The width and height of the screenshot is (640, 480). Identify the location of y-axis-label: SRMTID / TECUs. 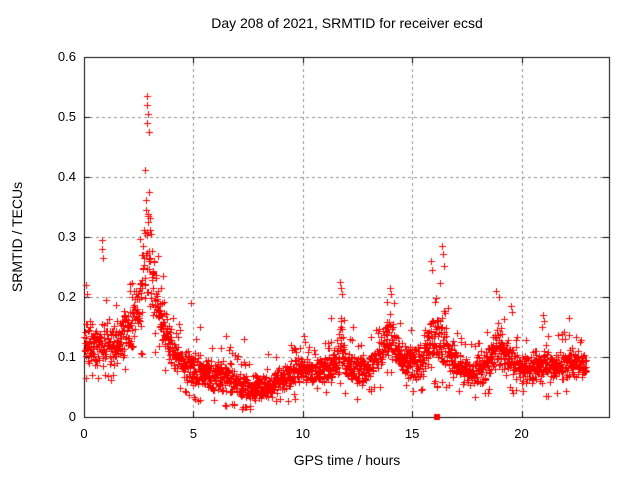
(17, 237).